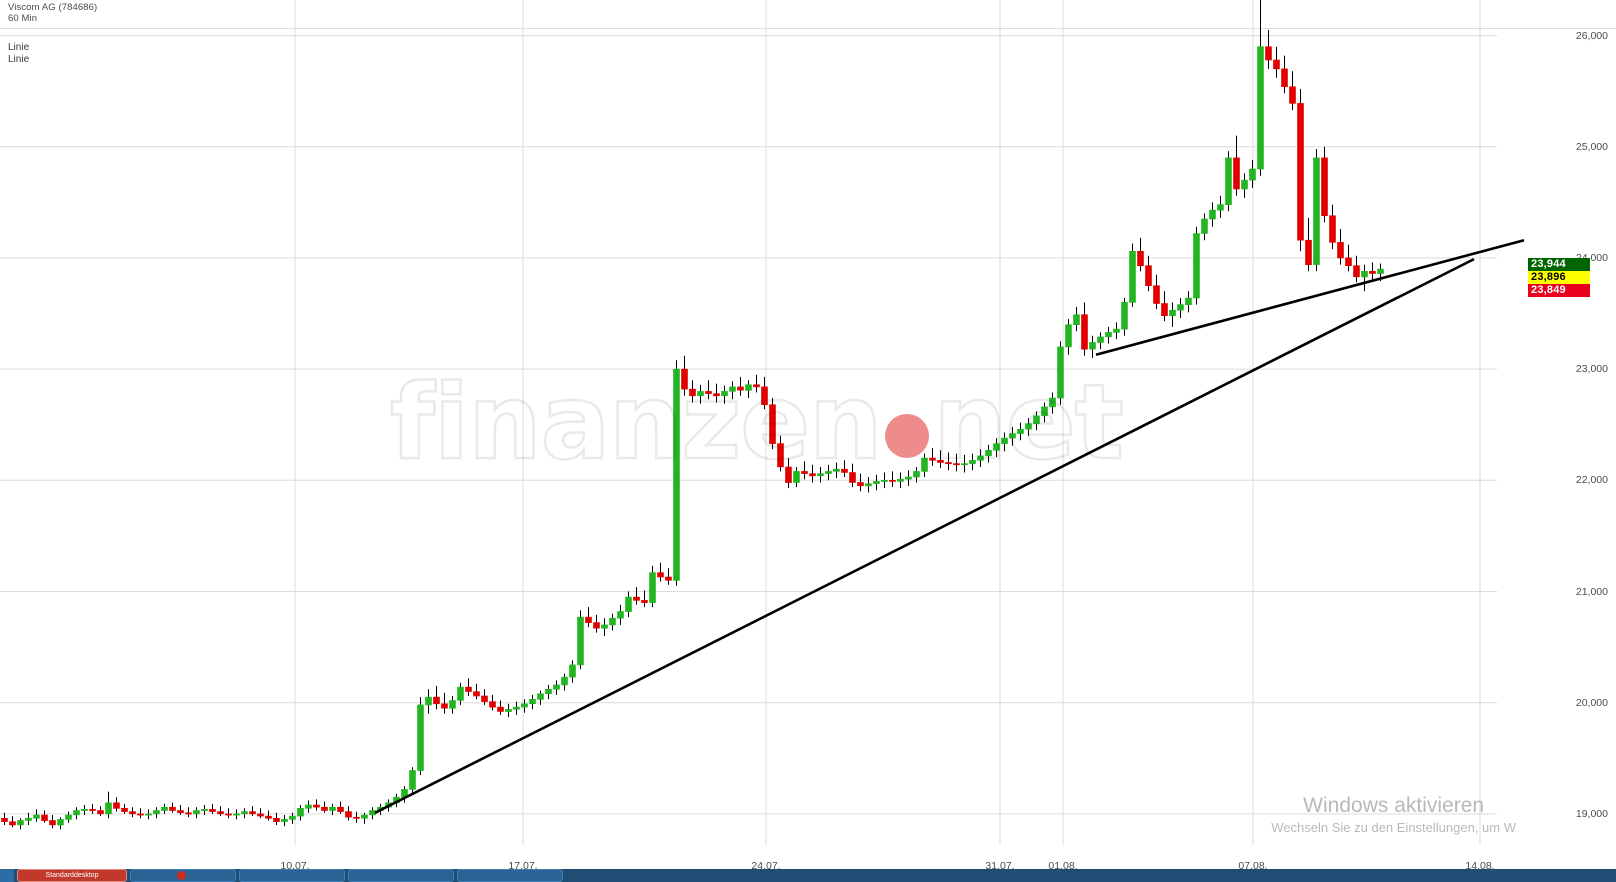 The width and height of the screenshot is (1616, 882). Describe the element at coordinates (72, 875) in the screenshot. I see `taskbar-button-standarddesktop: Standarddesktop` at that location.